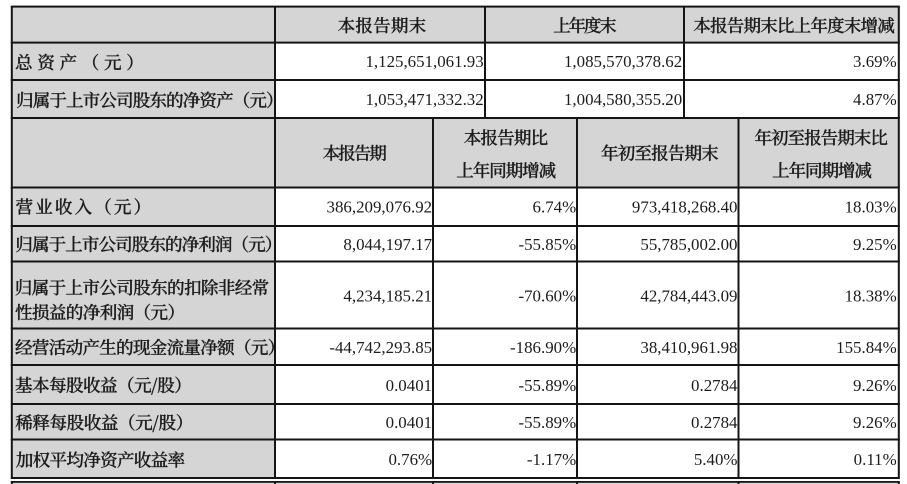 Image resolution: width=907 pixels, height=484 pixels. I want to click on svg-text: -1.17%, so click(551, 459).